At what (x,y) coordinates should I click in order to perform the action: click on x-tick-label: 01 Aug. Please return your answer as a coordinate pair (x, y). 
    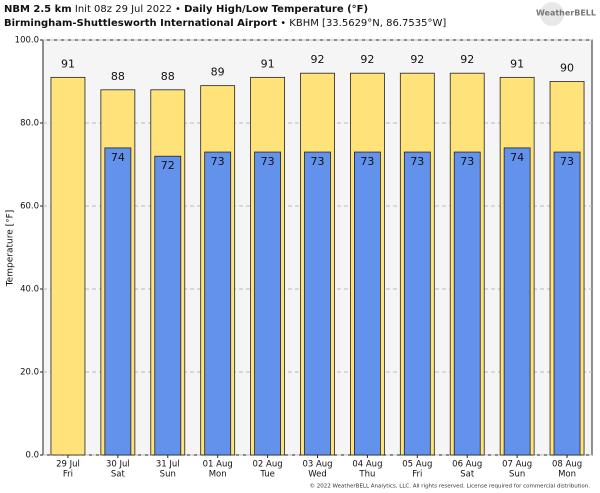
    Looking at the image, I should click on (218, 465).